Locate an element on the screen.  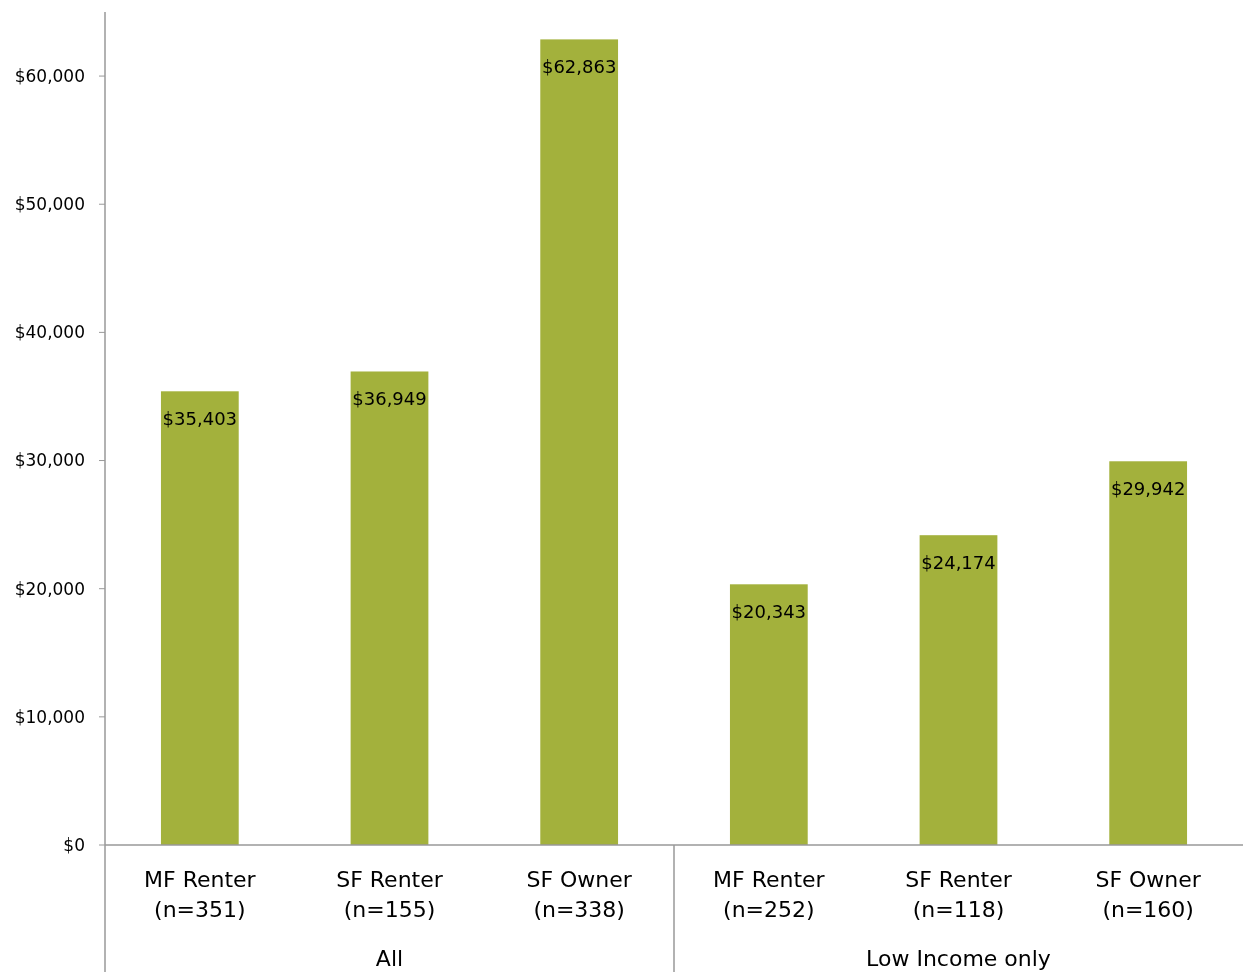
text: All is located at coordinates (389, 958).